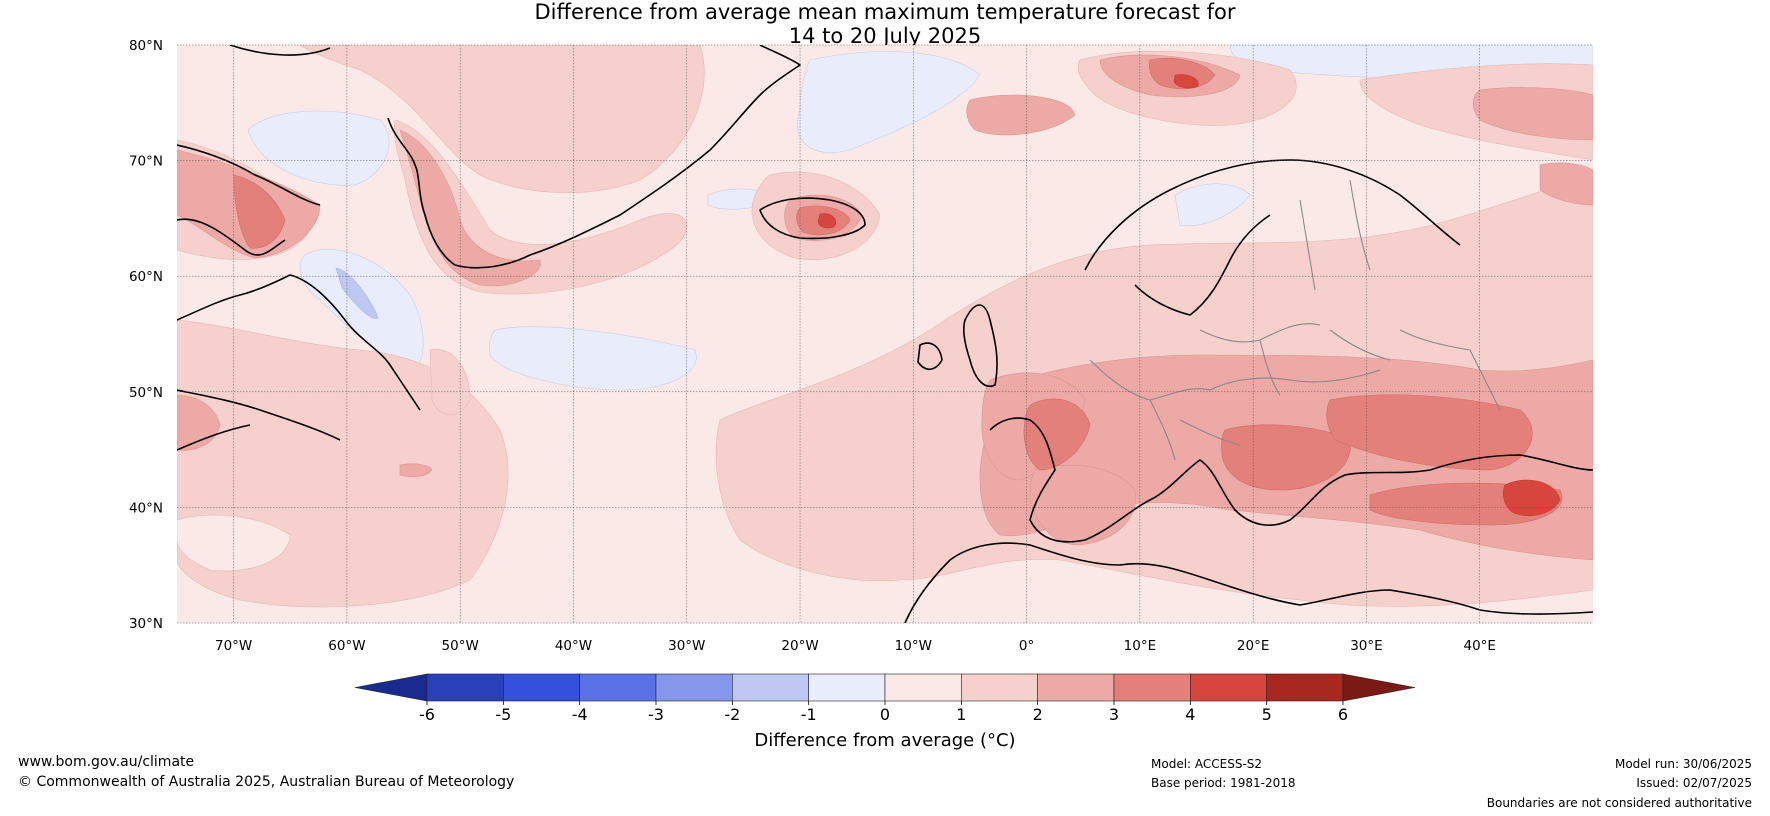 The height and width of the screenshot is (816, 1770). Describe the element at coordinates (1057, 434) in the screenshot. I see `warm-3-4-france` at that location.